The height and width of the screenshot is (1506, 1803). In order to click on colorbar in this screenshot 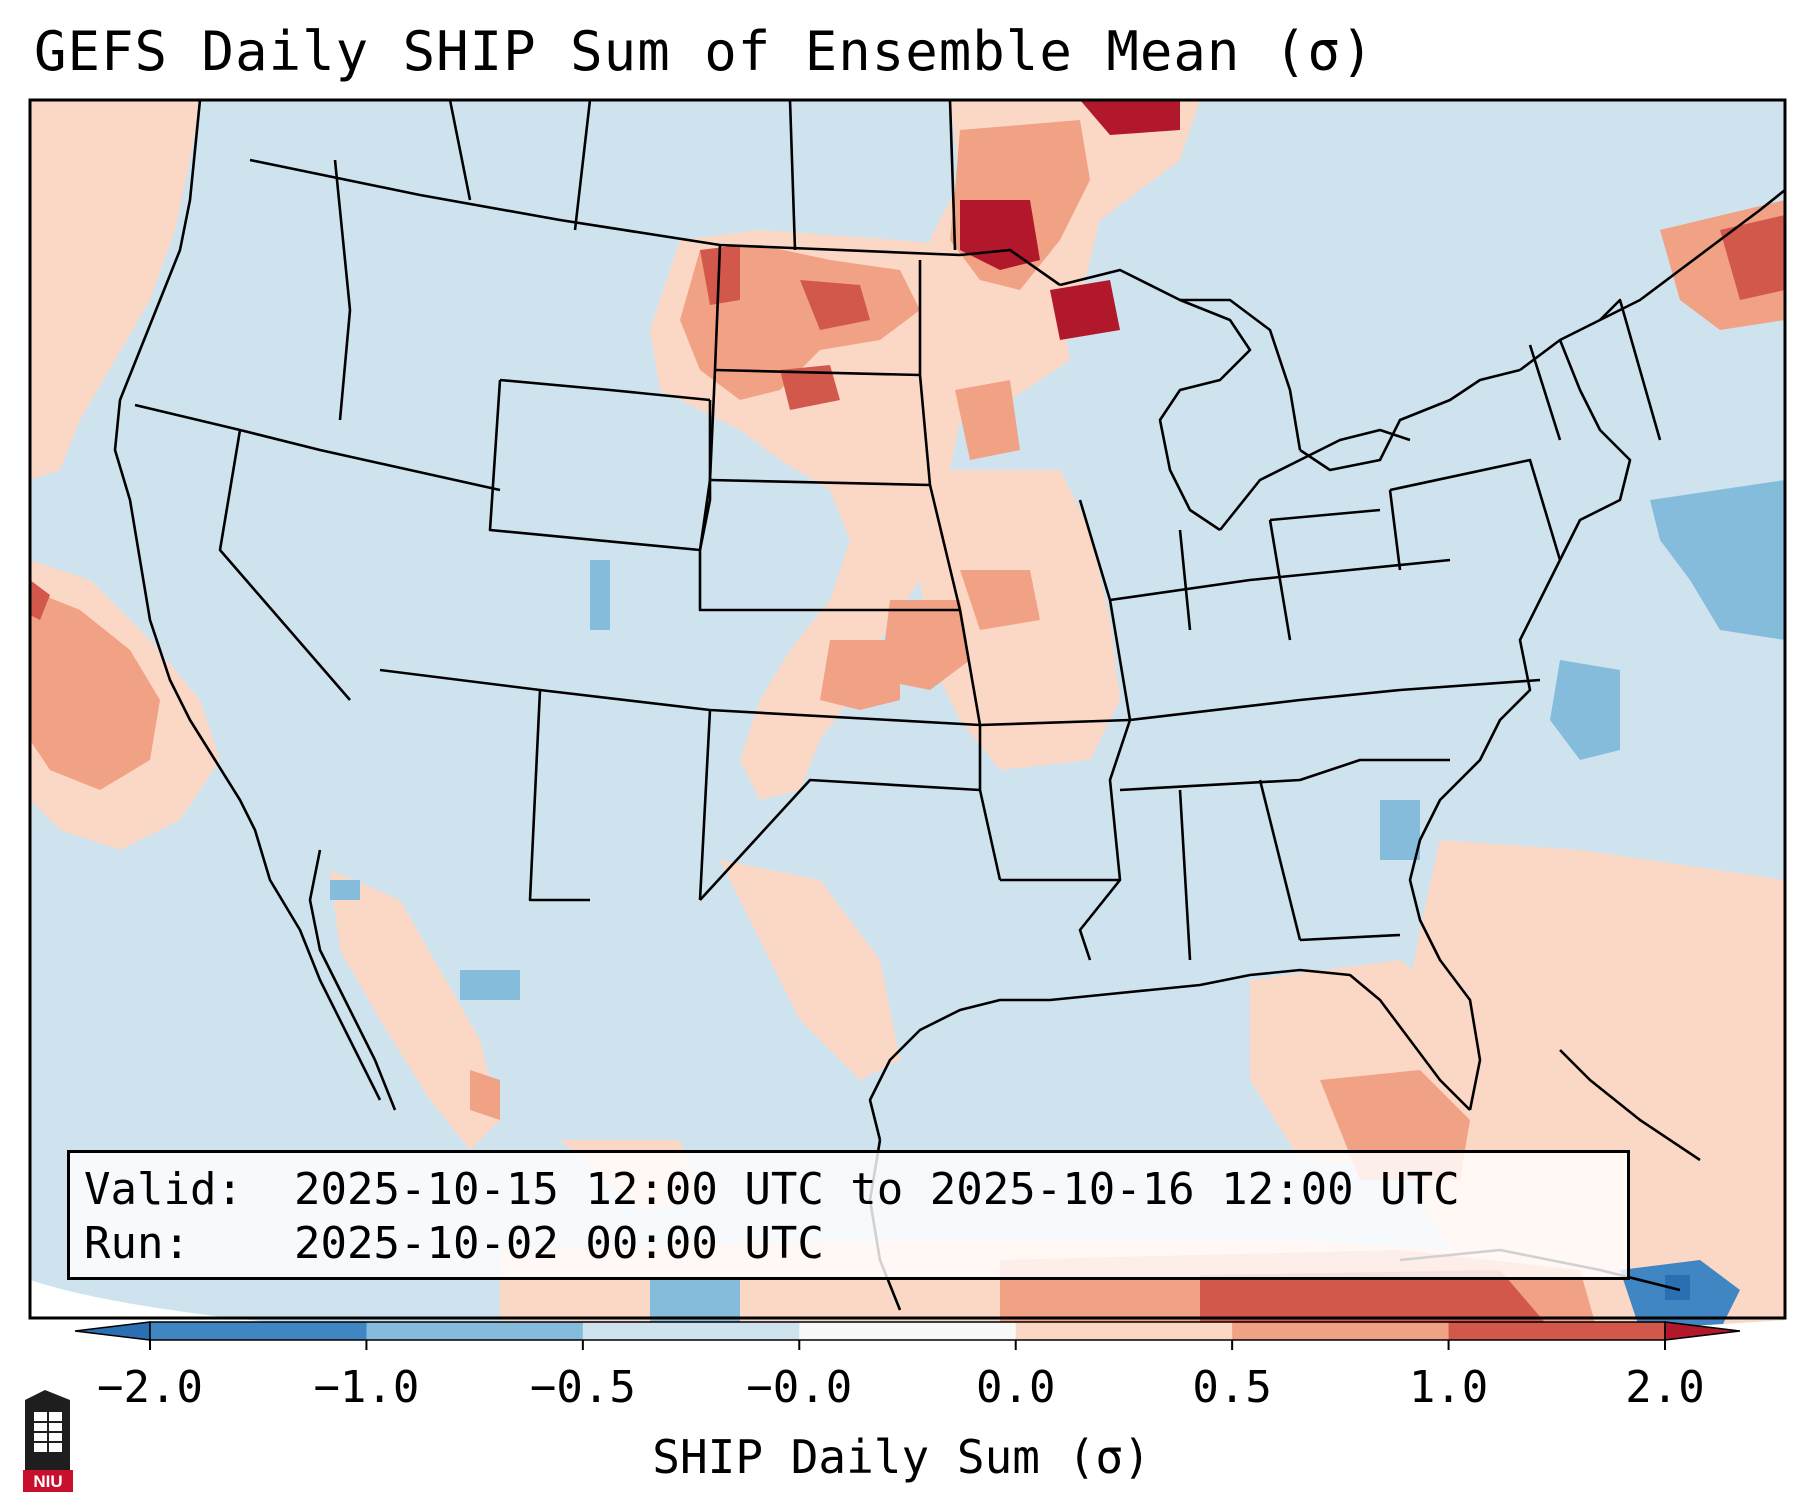, I will do `click(907, 1335)`.